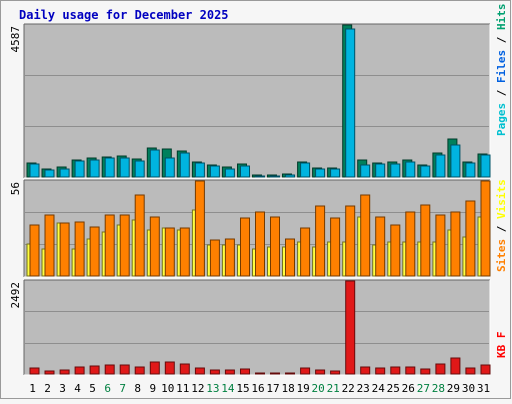 Image resolution: width=512 pixels, height=404 pixels. What do you see at coordinates (124, 15) in the screenshot?
I see `chart-title: Daily usage for December 2025` at bounding box center [124, 15].